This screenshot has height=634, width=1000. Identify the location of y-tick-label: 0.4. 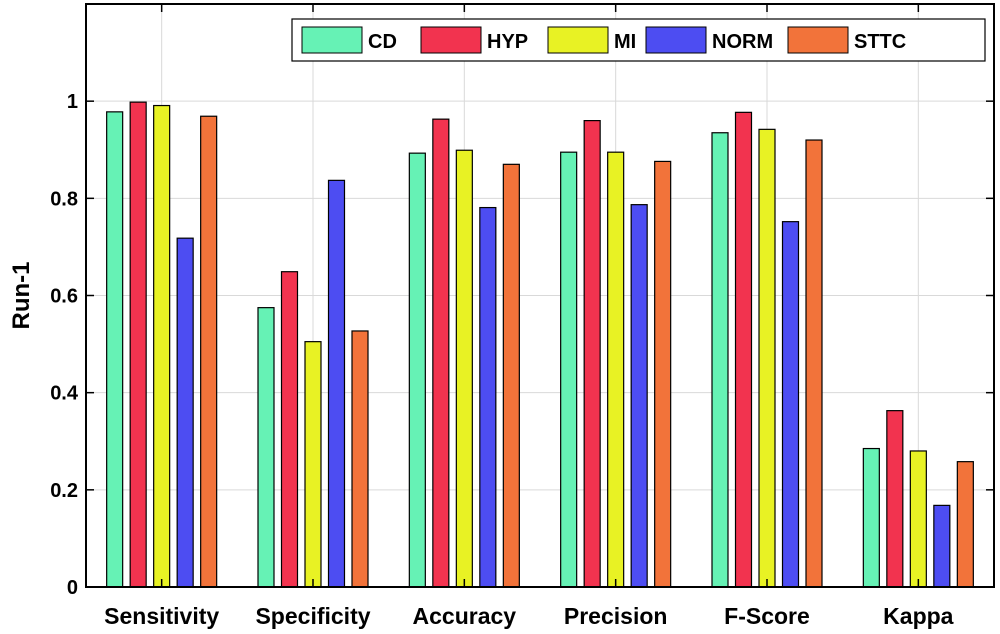
(64, 394).